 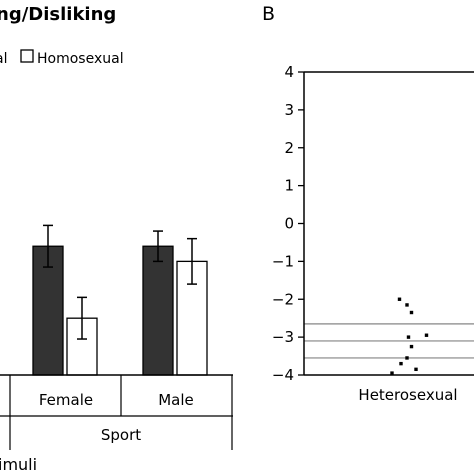 I want to click on bar-plot-area, so click(x=120, y=300).